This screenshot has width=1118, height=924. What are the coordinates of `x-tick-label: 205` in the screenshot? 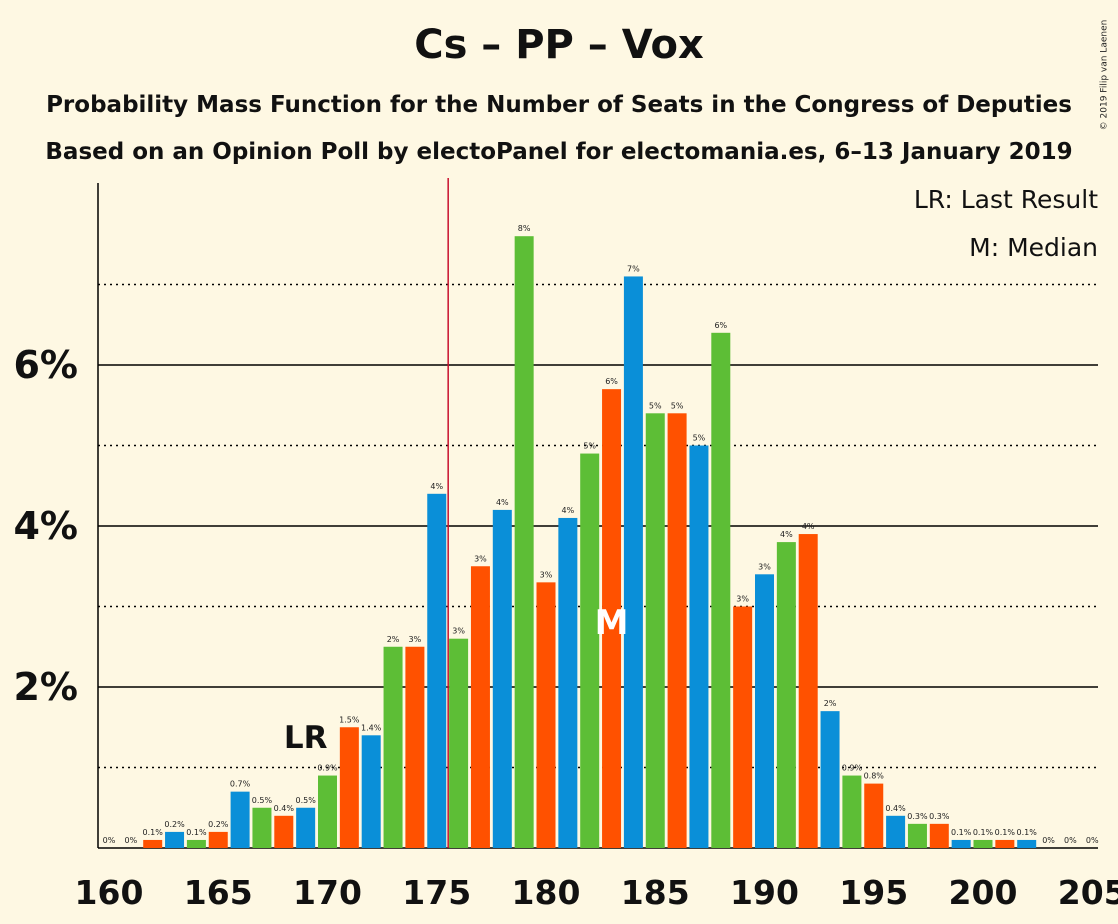 It's located at (1088, 892).